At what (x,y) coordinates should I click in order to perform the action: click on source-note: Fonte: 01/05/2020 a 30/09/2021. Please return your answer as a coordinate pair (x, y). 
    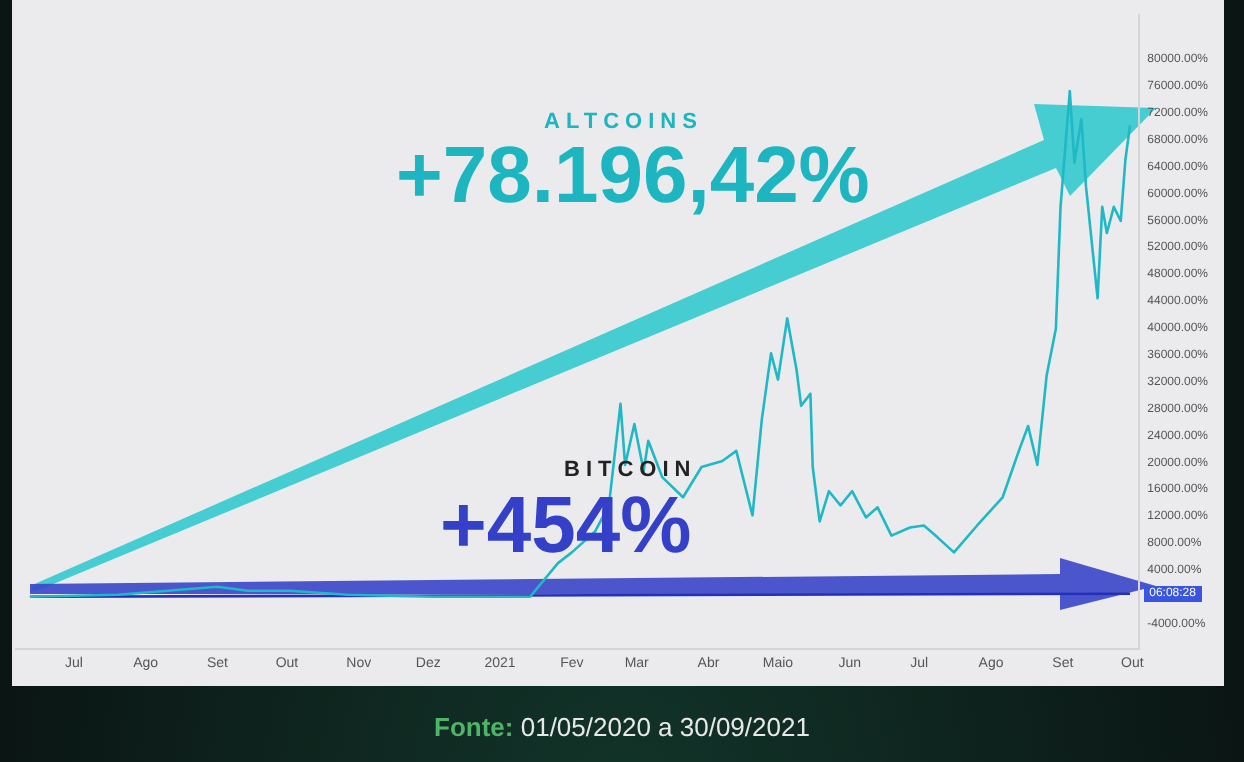
    Looking at the image, I should click on (622, 727).